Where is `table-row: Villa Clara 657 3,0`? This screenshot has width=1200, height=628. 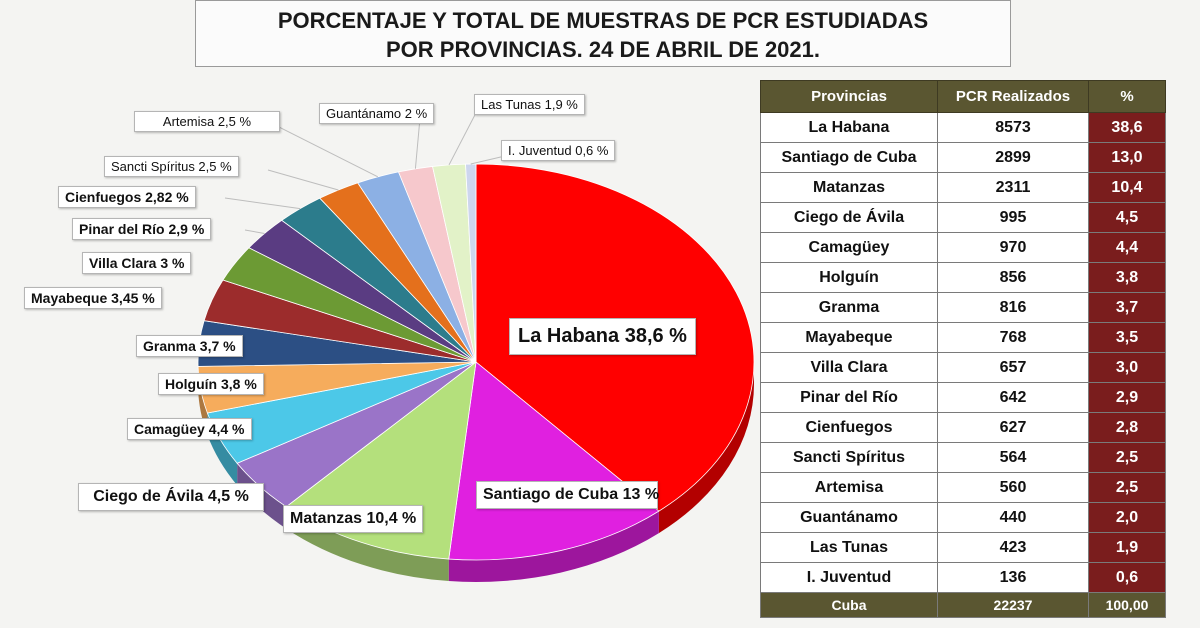
table-row: Villa Clara 657 3,0 is located at coordinates (963, 367).